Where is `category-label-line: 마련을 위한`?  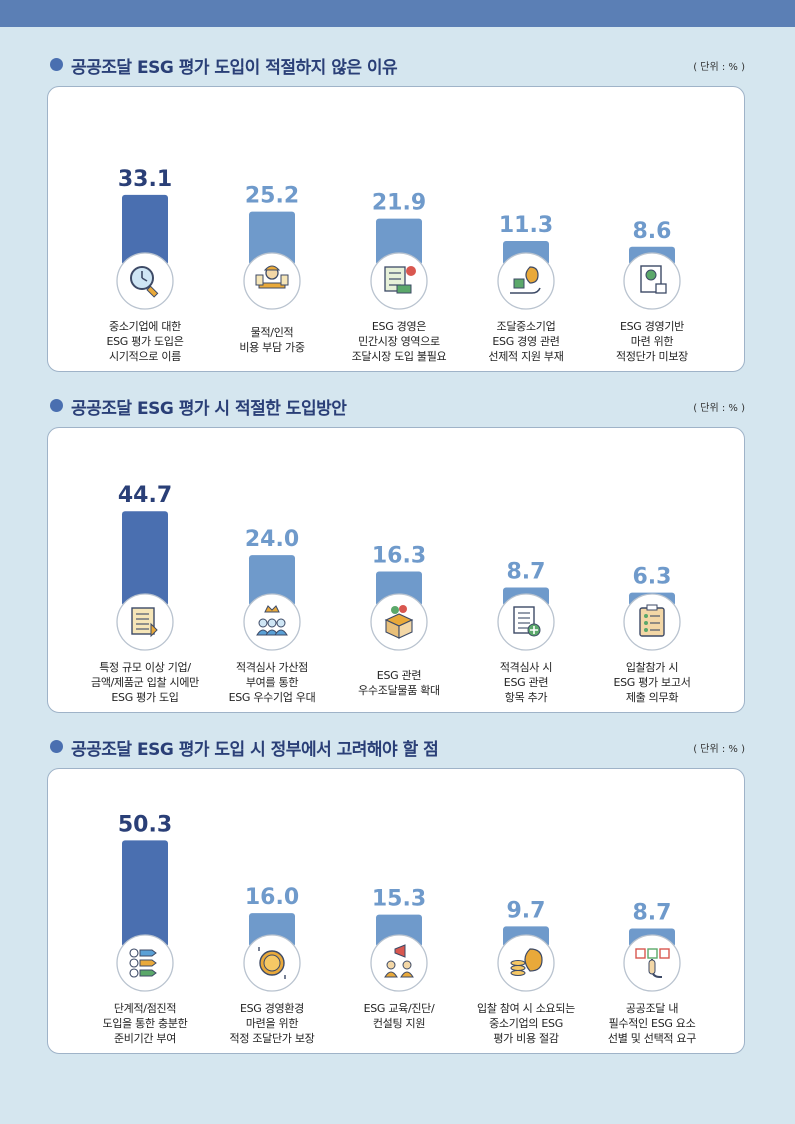 category-label-line: 마련을 위한 is located at coordinates (272, 1023).